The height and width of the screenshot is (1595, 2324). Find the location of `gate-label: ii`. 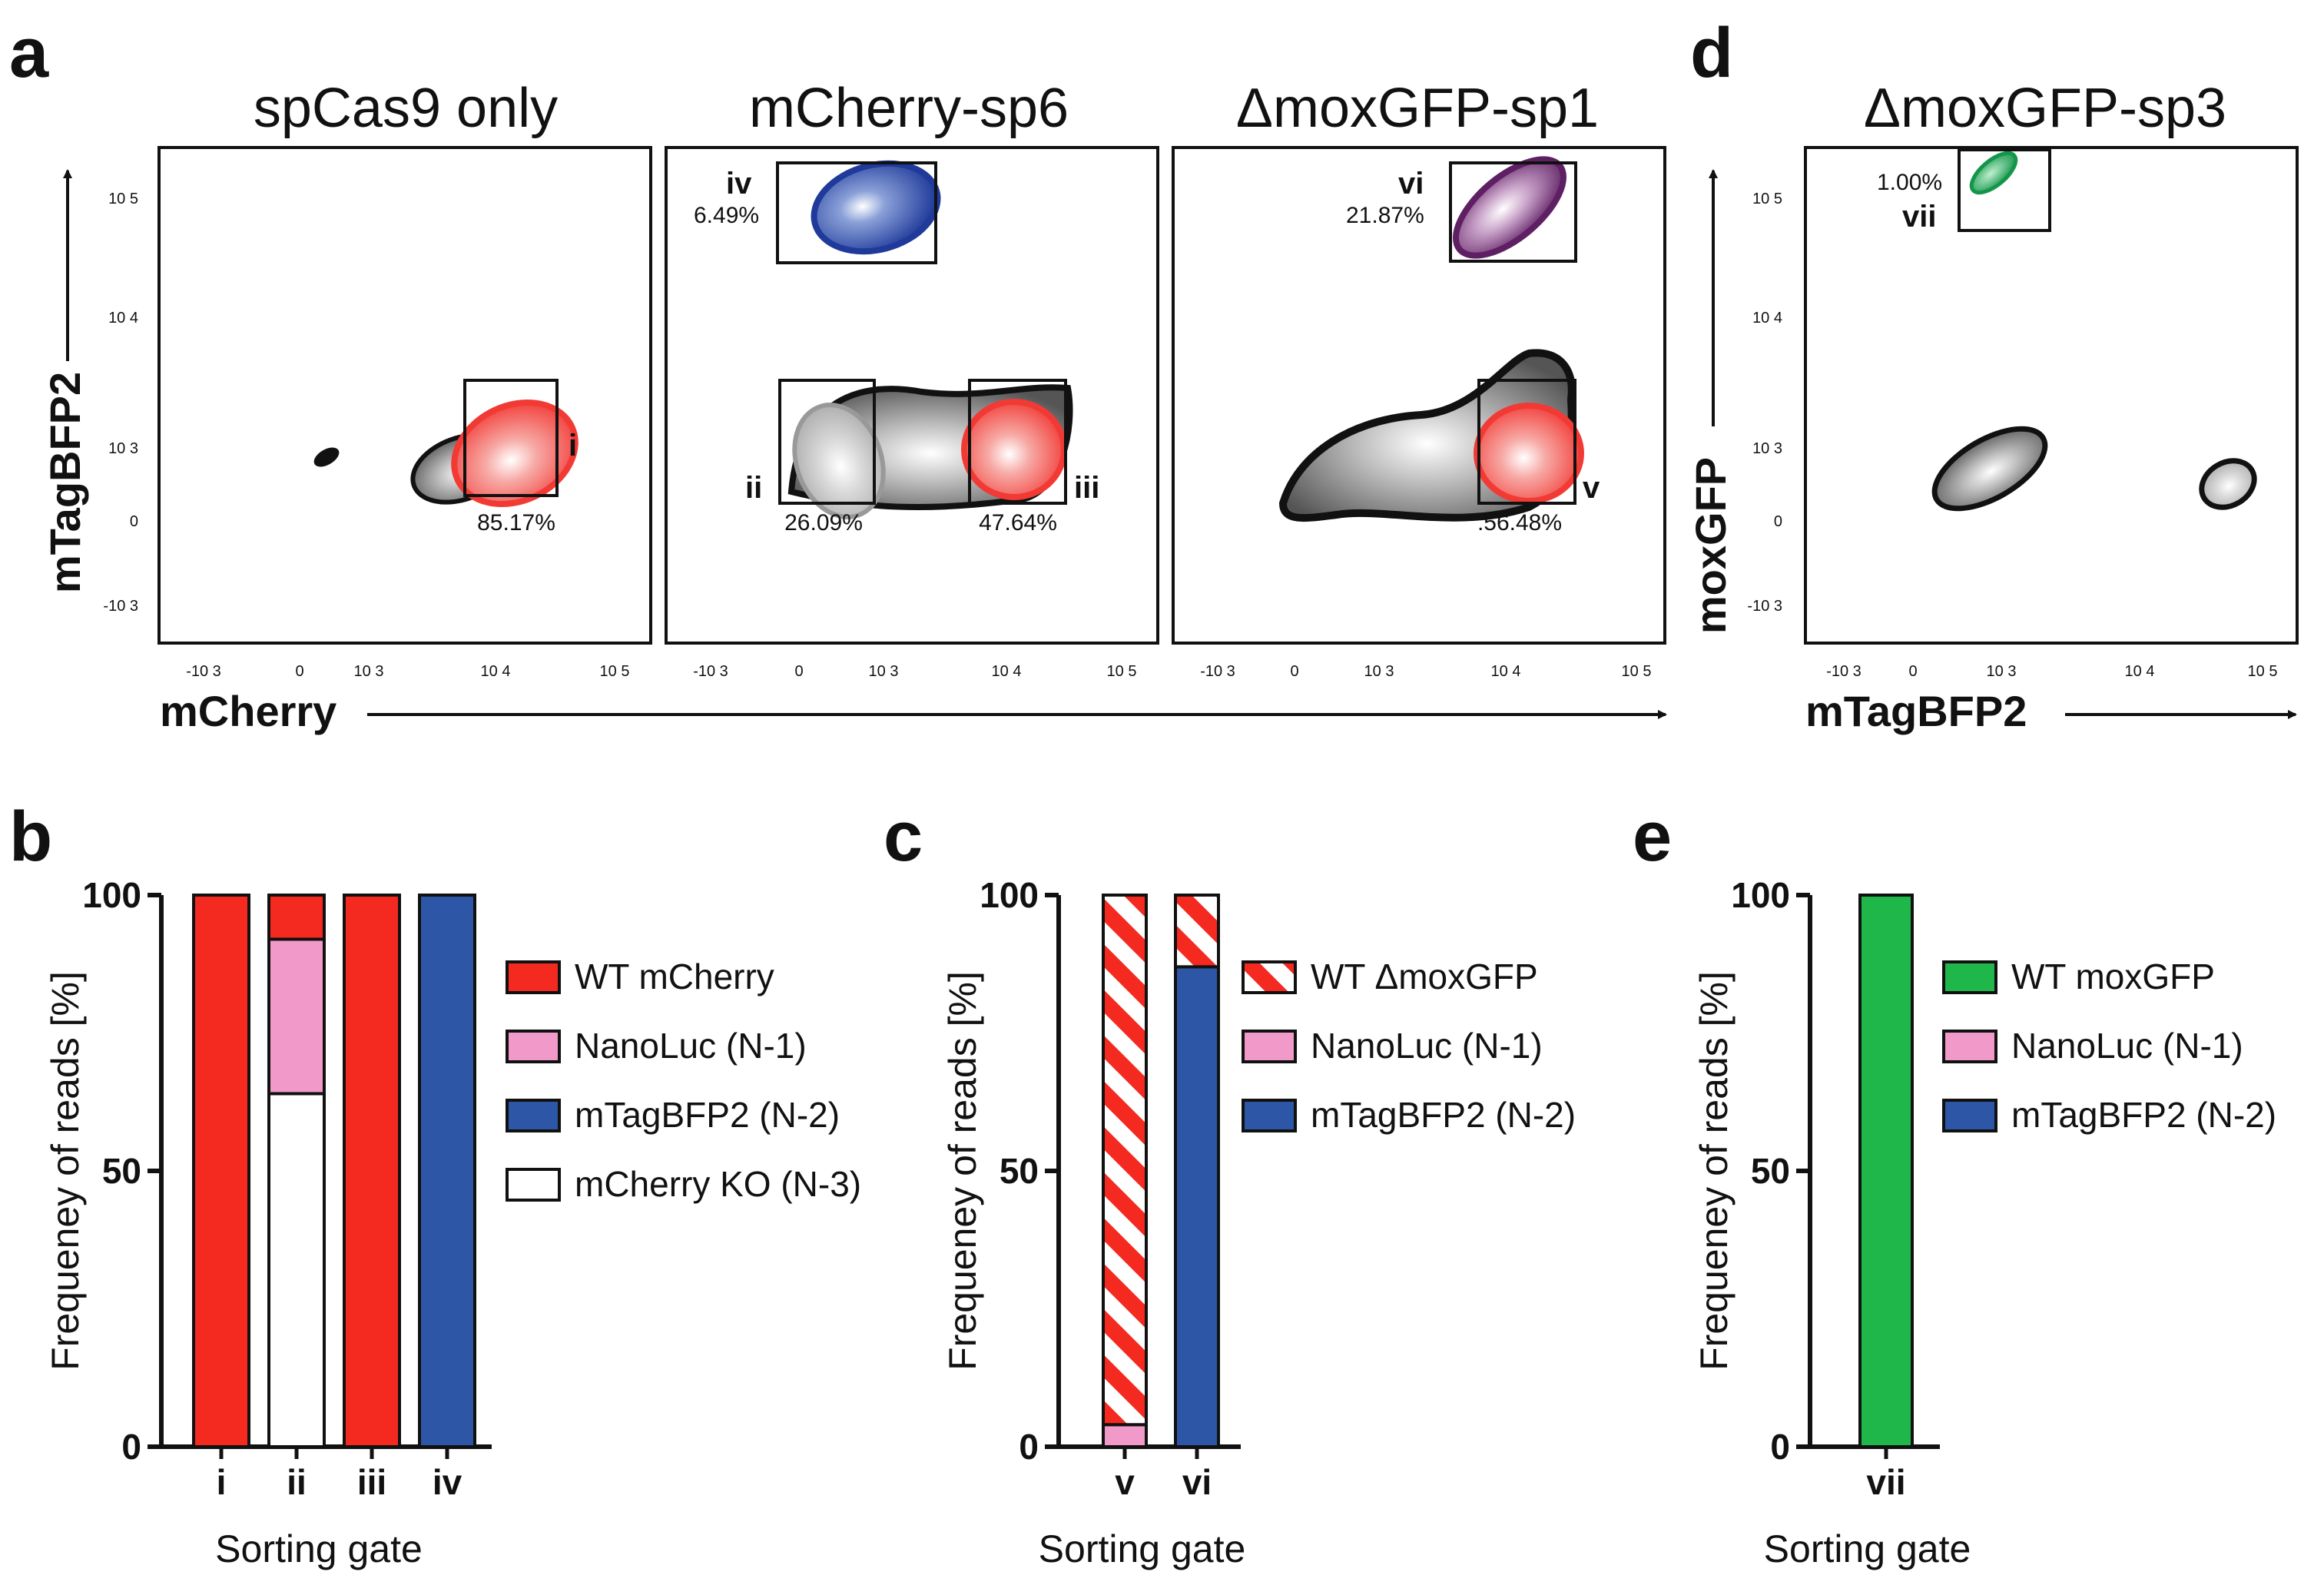

gate-label: ii is located at coordinates (753, 488).